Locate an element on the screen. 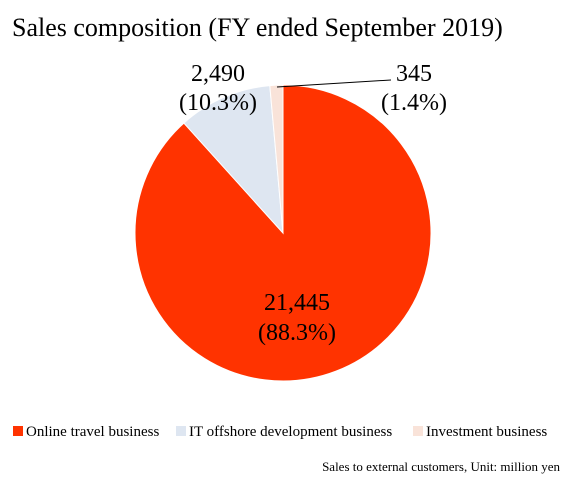 The height and width of the screenshot is (491, 574). legend-swatch-online-travel is located at coordinates (18, 431).